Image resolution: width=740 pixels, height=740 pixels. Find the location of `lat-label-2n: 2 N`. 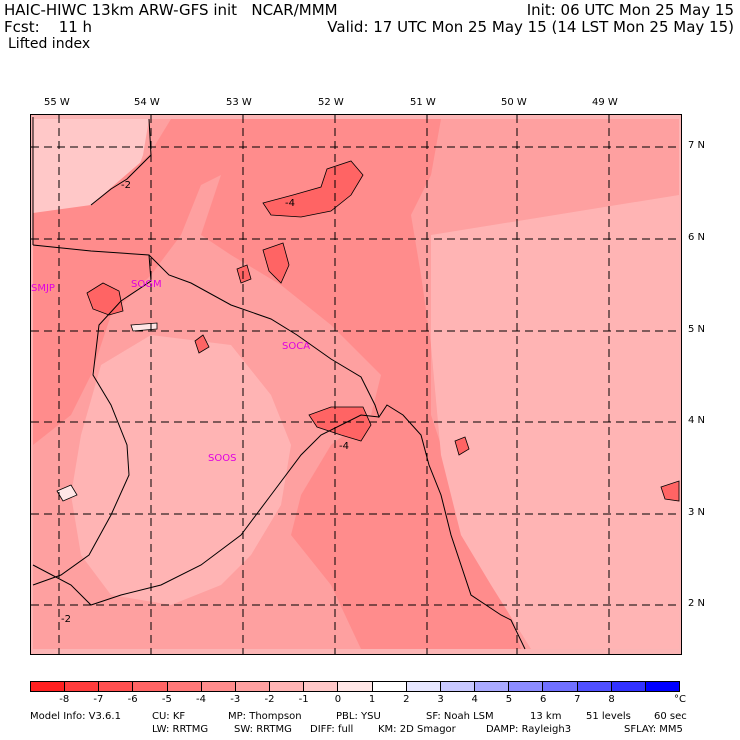

lat-label-2n: 2 N is located at coordinates (697, 603).